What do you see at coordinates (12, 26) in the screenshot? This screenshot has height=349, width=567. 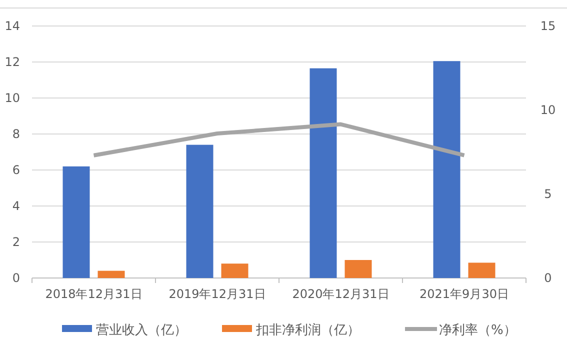 I see `y-tick-label: 14` at bounding box center [12, 26].